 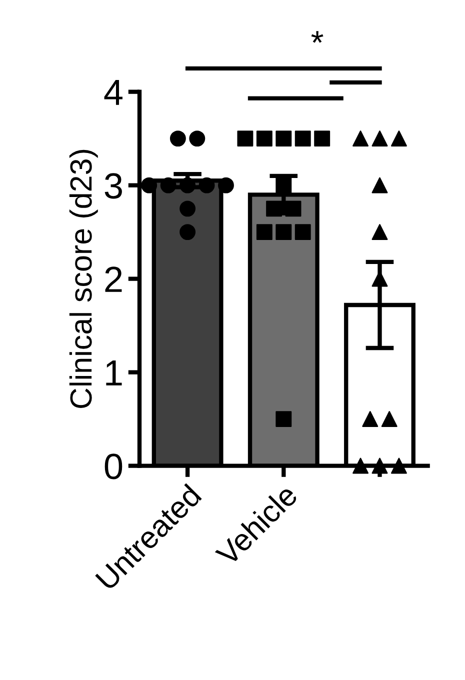 What do you see at coordinates (113, 279) in the screenshot?
I see `y-tick-label: 2` at bounding box center [113, 279].